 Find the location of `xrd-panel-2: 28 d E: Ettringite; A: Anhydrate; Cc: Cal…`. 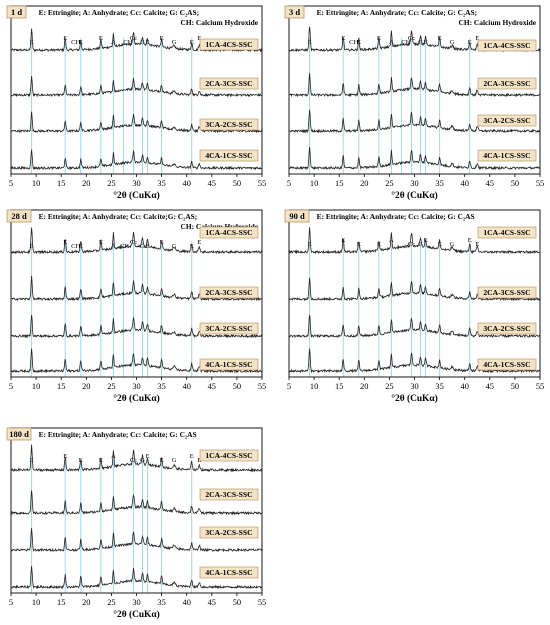

xrd-panel-2: 28 d E: Ettringite; A: Anhydrate; Cc: Cal… is located at coordinates (136, 306).